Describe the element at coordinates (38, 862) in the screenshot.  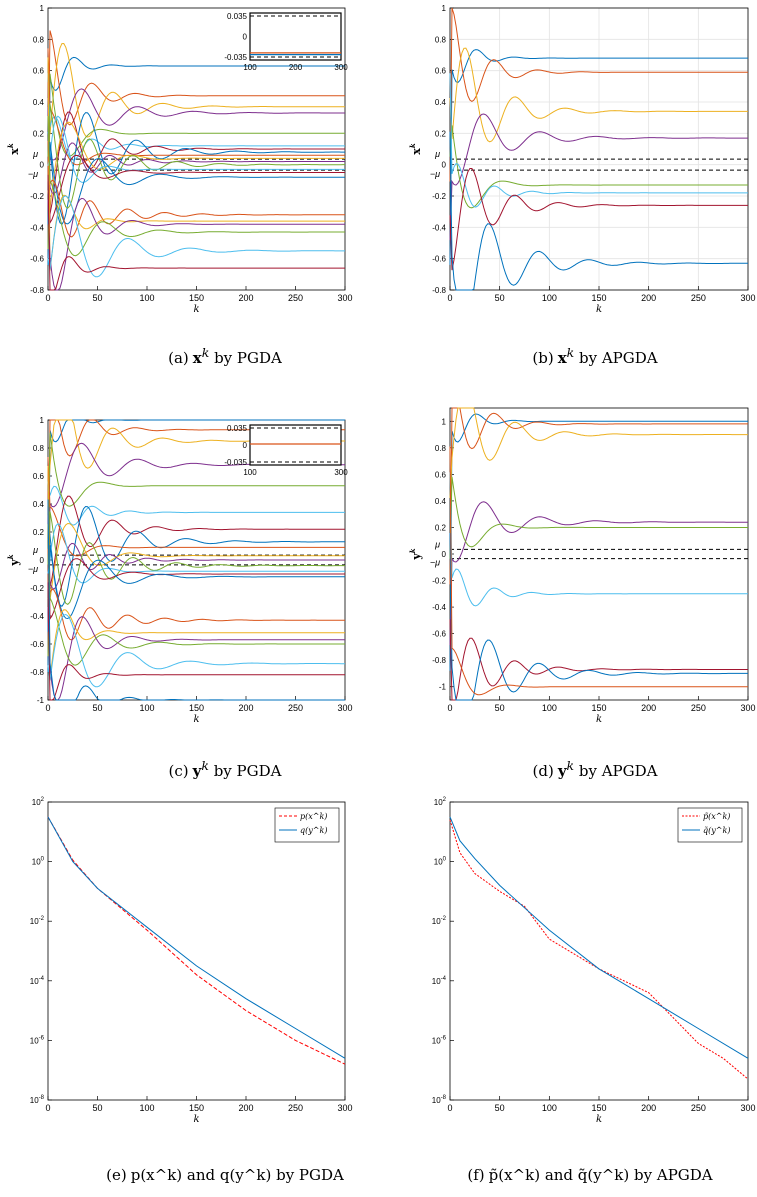
I see `y-tick-label: 10⁰` at that location.